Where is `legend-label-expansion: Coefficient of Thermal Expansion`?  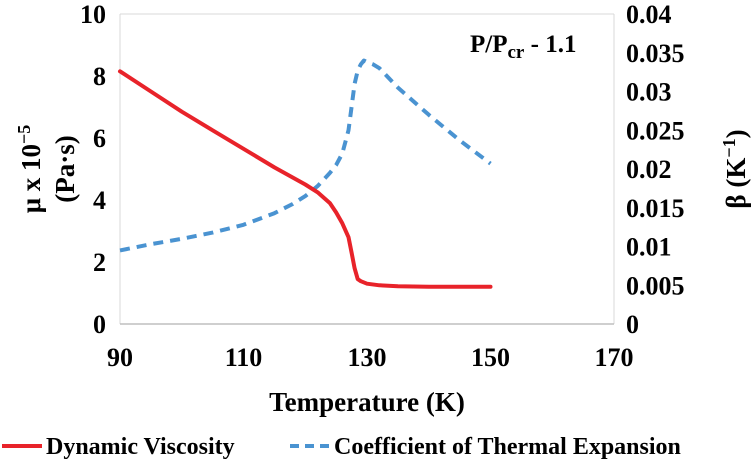
legend-label-expansion: Coefficient of Thermal Expansion is located at coordinates (507, 447).